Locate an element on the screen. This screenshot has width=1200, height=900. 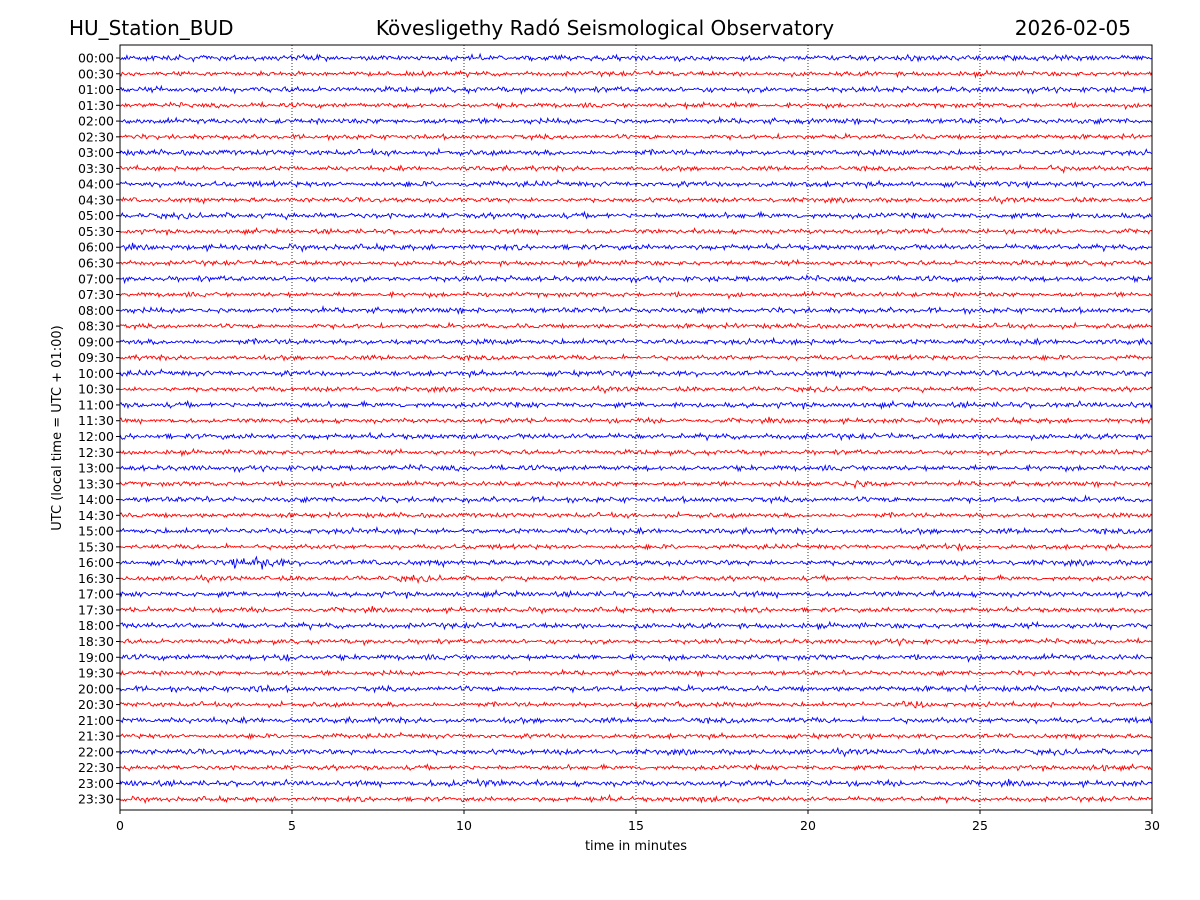
y-tick-label: 12:00 is located at coordinates (96, 436).